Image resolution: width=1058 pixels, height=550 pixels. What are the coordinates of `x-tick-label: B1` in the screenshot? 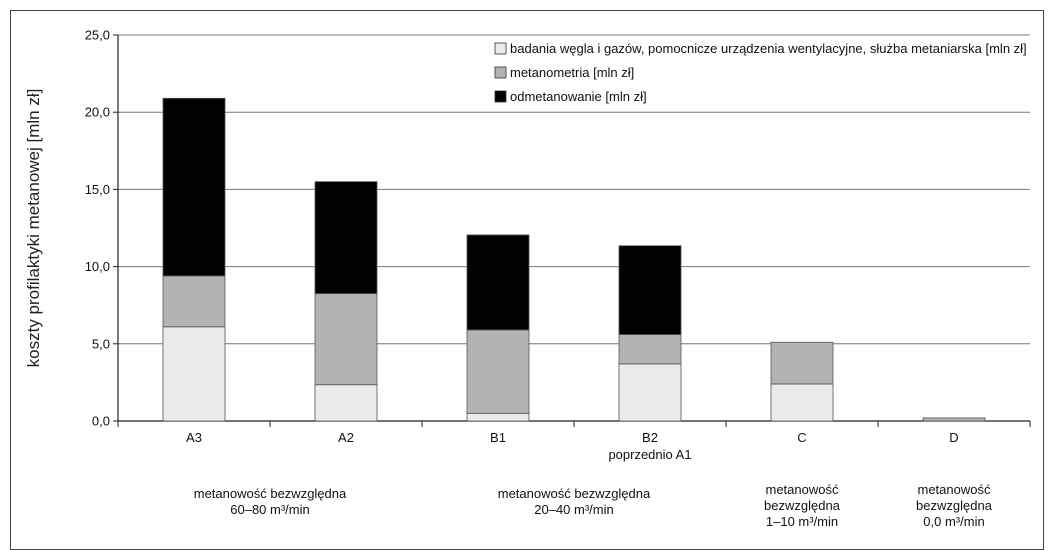 It's located at (498, 437).